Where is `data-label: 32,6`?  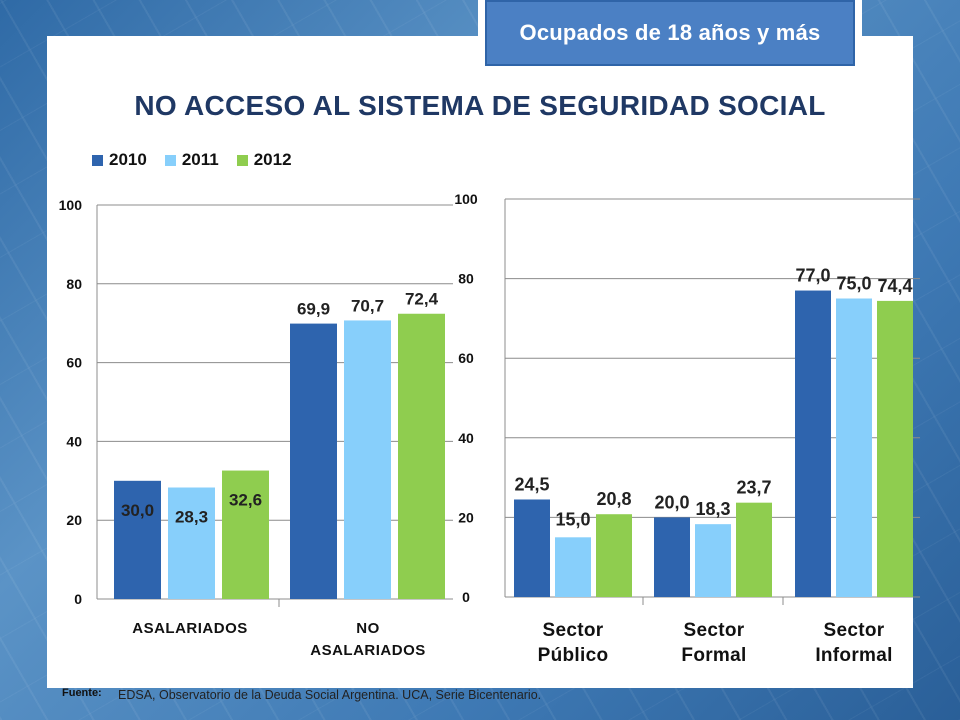 data-label: 32,6 is located at coordinates (245, 500).